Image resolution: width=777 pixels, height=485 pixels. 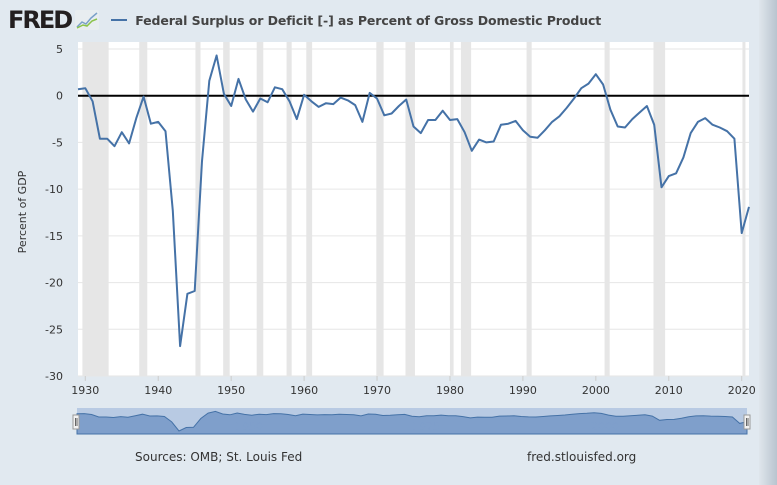 What do you see at coordinates (596, 390) in the screenshot?
I see `x-tick-label: 2000` at bounding box center [596, 390].